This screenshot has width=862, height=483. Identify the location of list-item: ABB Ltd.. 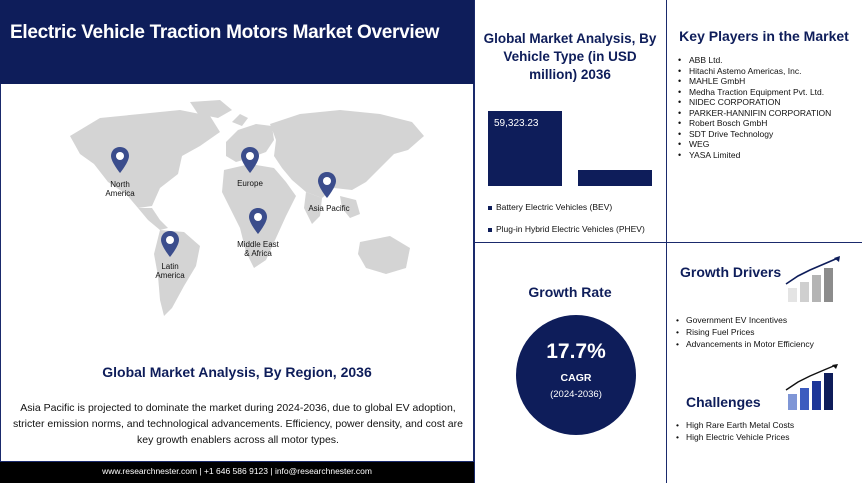
(767, 60).